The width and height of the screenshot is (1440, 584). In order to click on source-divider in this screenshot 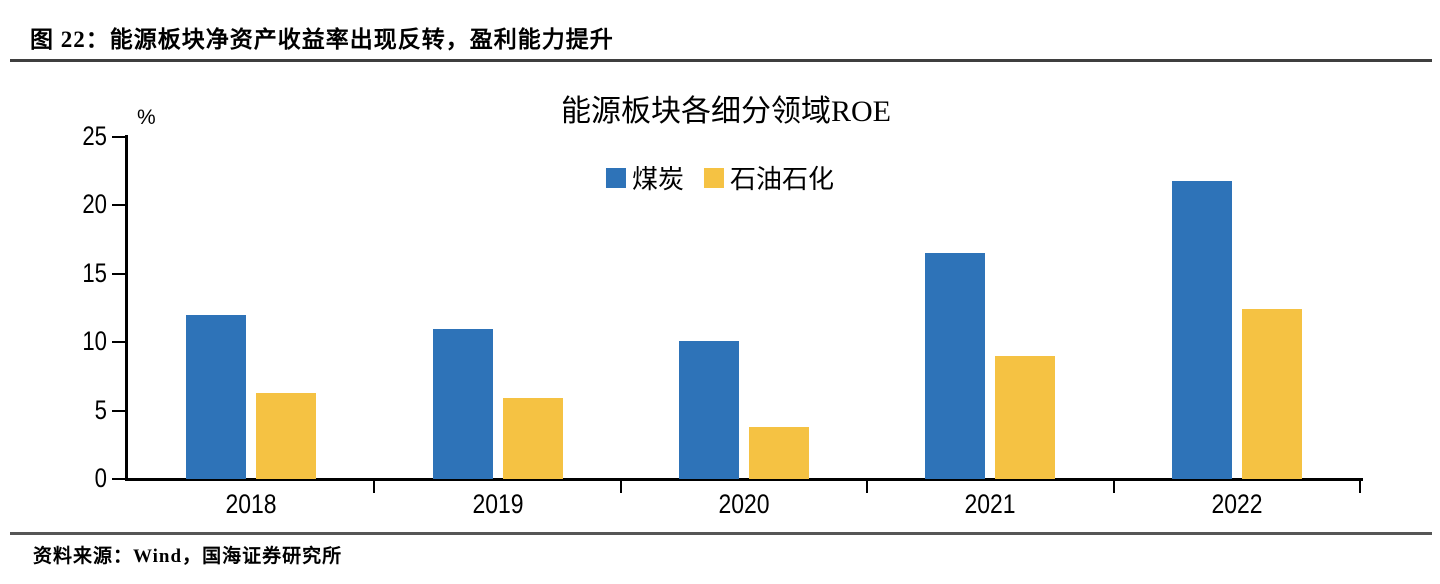, I will do `click(721, 533)`.